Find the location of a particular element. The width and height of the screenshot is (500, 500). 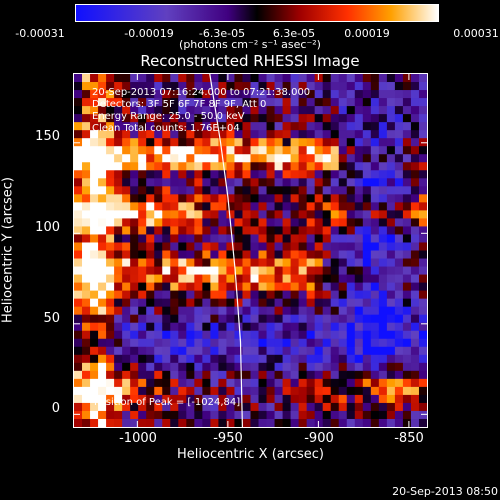

clean-counts-annotation: Clean Total counts: 1.76E+04 is located at coordinates (166, 128).